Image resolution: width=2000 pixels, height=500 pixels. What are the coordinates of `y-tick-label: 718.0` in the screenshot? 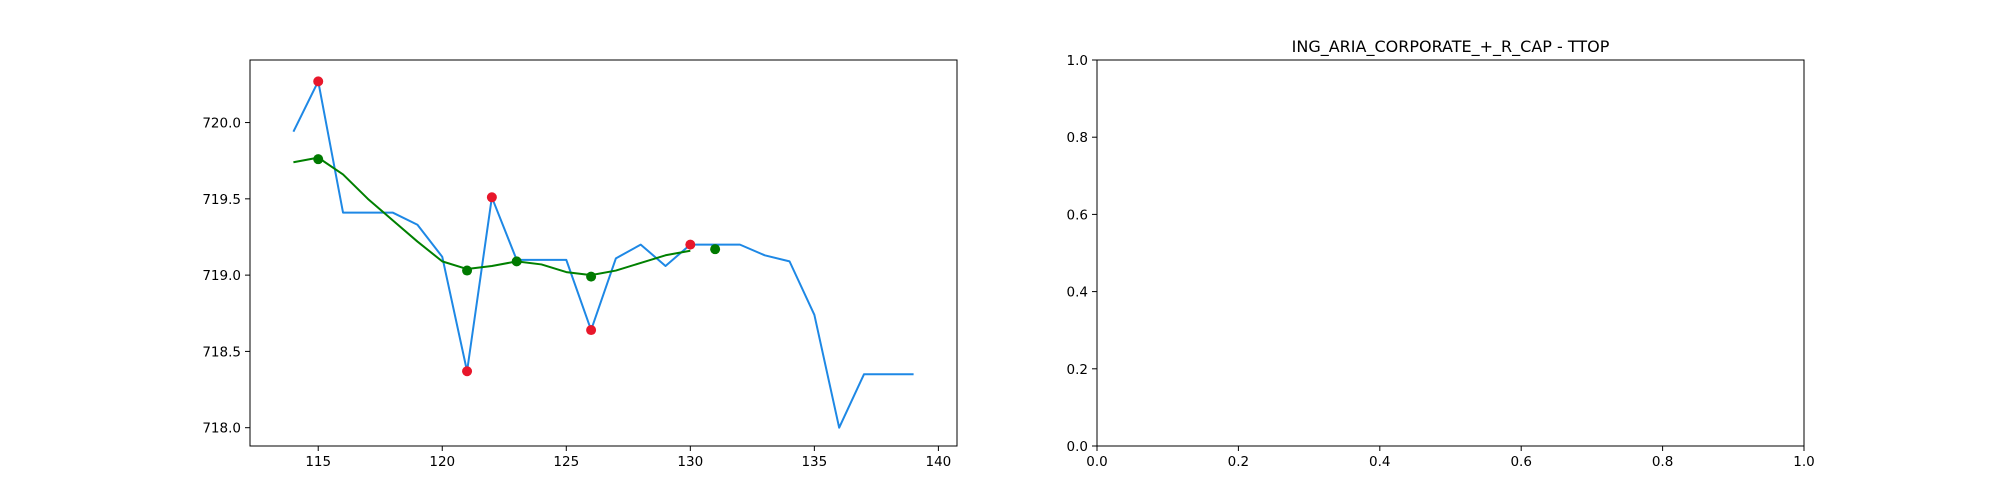 It's located at (221, 429).